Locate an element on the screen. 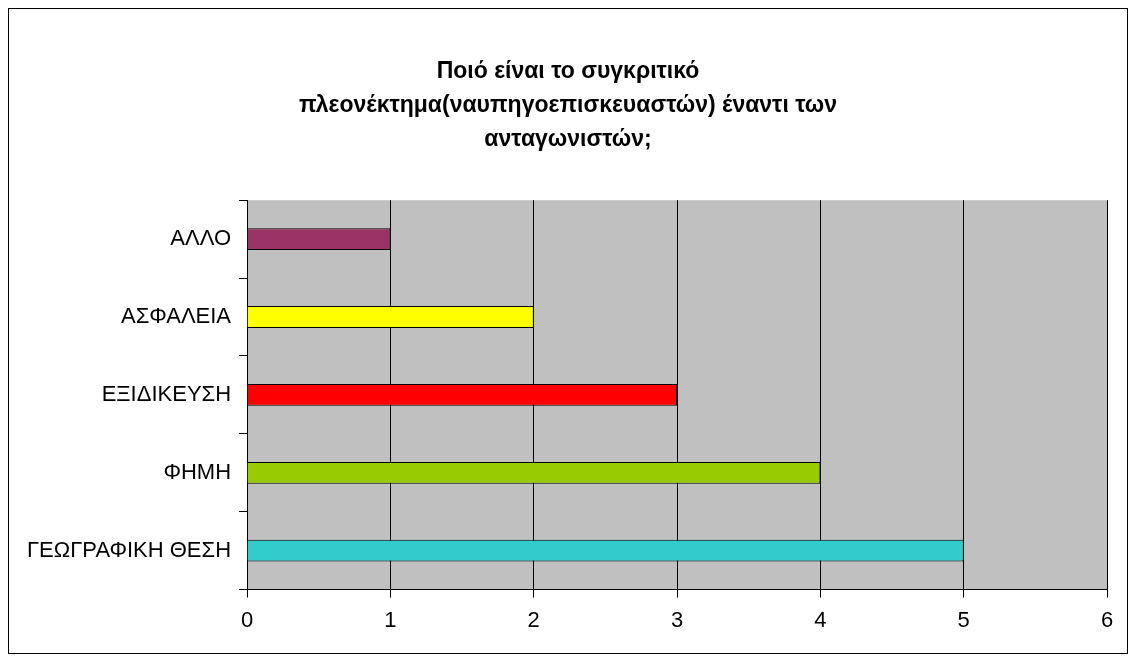 The height and width of the screenshot is (662, 1138). x-tick-label: 2 is located at coordinates (533, 619).